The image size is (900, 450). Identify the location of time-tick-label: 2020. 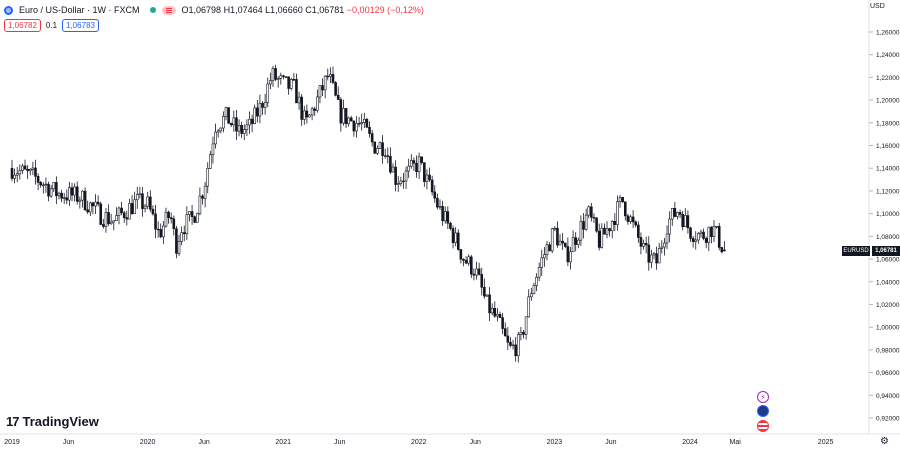
(148, 442).